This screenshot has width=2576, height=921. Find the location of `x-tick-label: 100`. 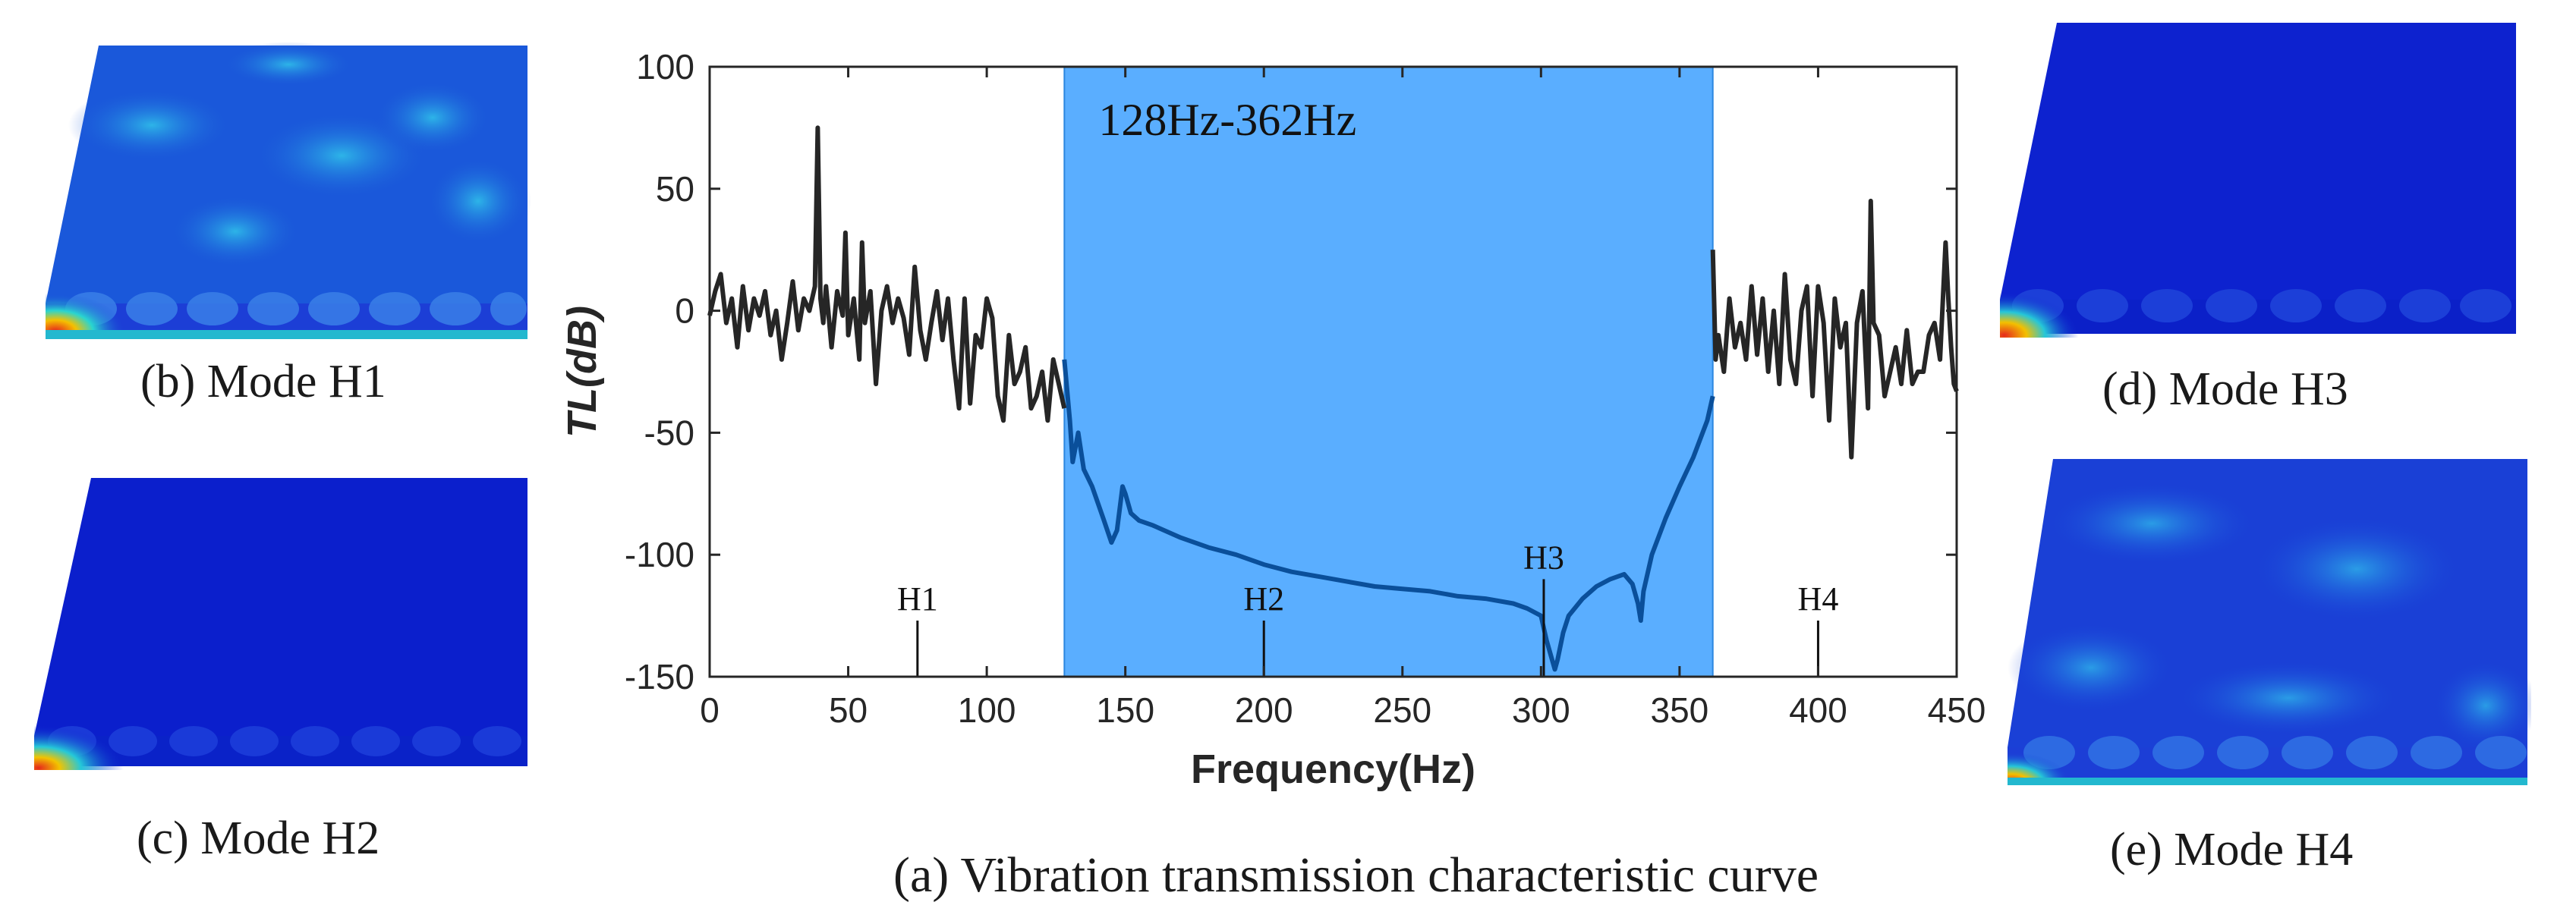

x-tick-label: 100 is located at coordinates (987, 710).